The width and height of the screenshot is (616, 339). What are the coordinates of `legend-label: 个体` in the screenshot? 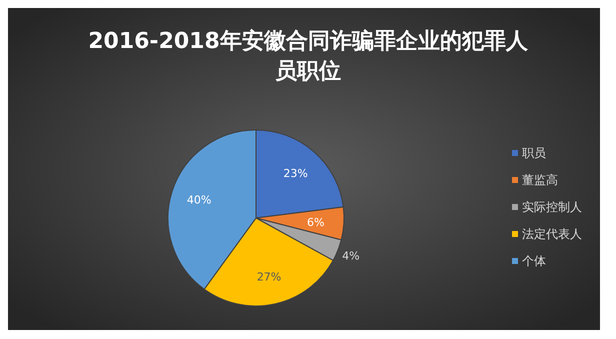 It's located at (534, 261).